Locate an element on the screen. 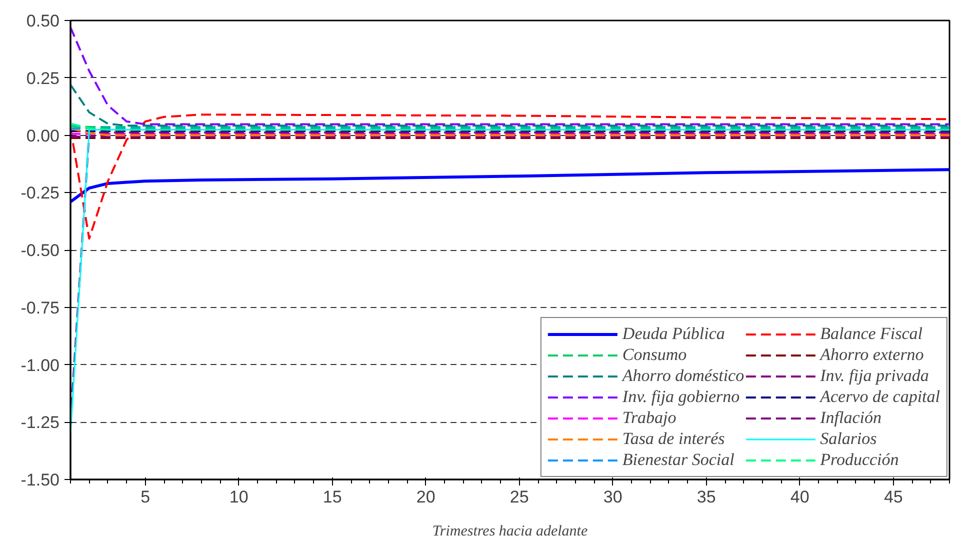 The width and height of the screenshot is (953, 542). legend-label: Ahorro externo is located at coordinates (872, 355).